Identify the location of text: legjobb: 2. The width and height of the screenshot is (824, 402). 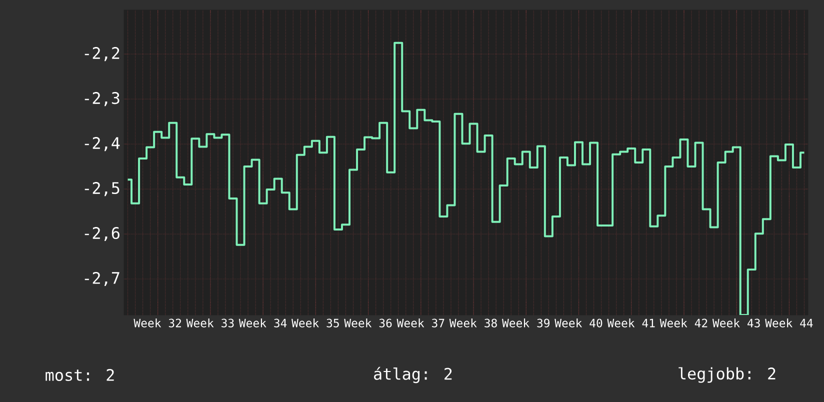
(727, 375).